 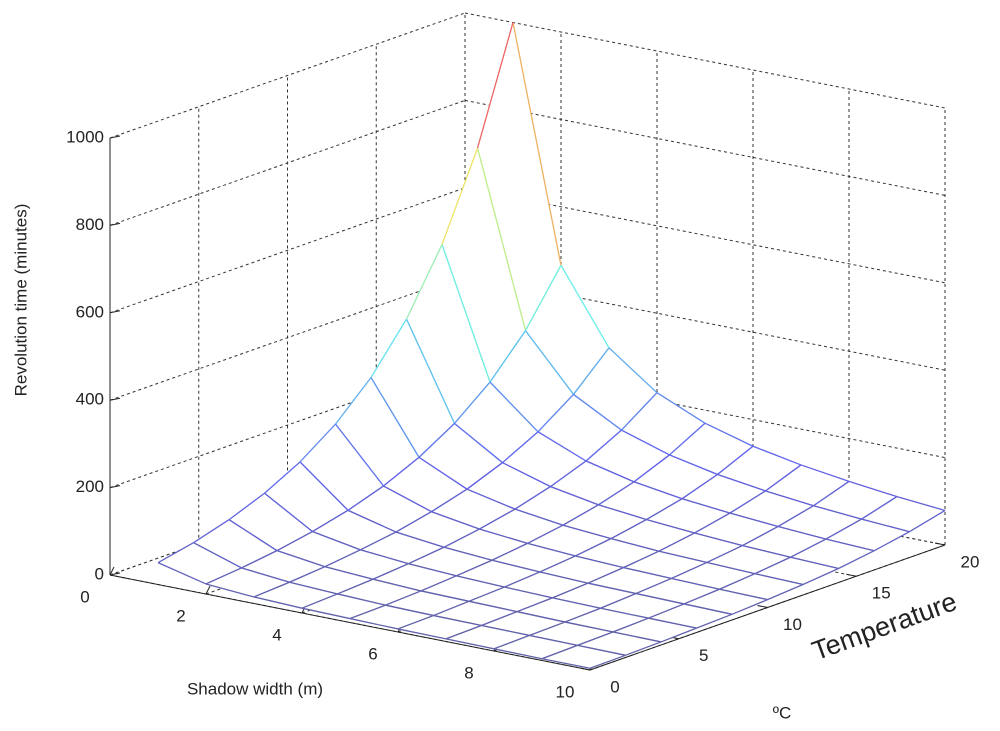 What do you see at coordinates (255, 688) in the screenshot?
I see `x-axis-label: Shadow width (m)` at bounding box center [255, 688].